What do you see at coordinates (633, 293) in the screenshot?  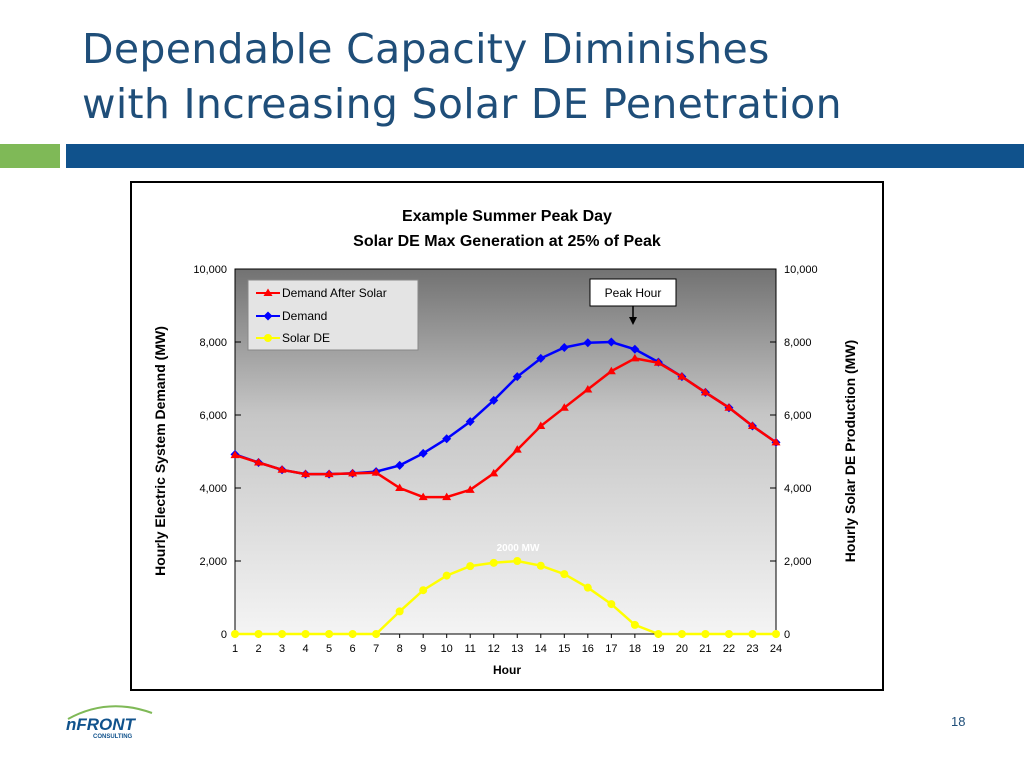 I see `peak-hour-label: Peak Hour` at bounding box center [633, 293].